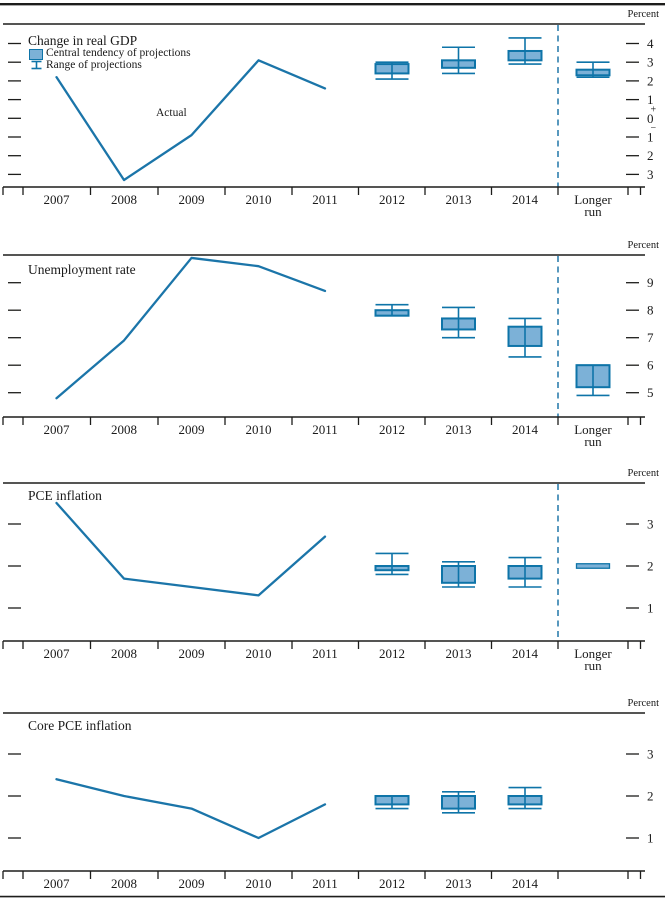 This screenshot has height=899, width=665. I want to click on panel-title-core-pce: Core PCE inflation, so click(80, 725).